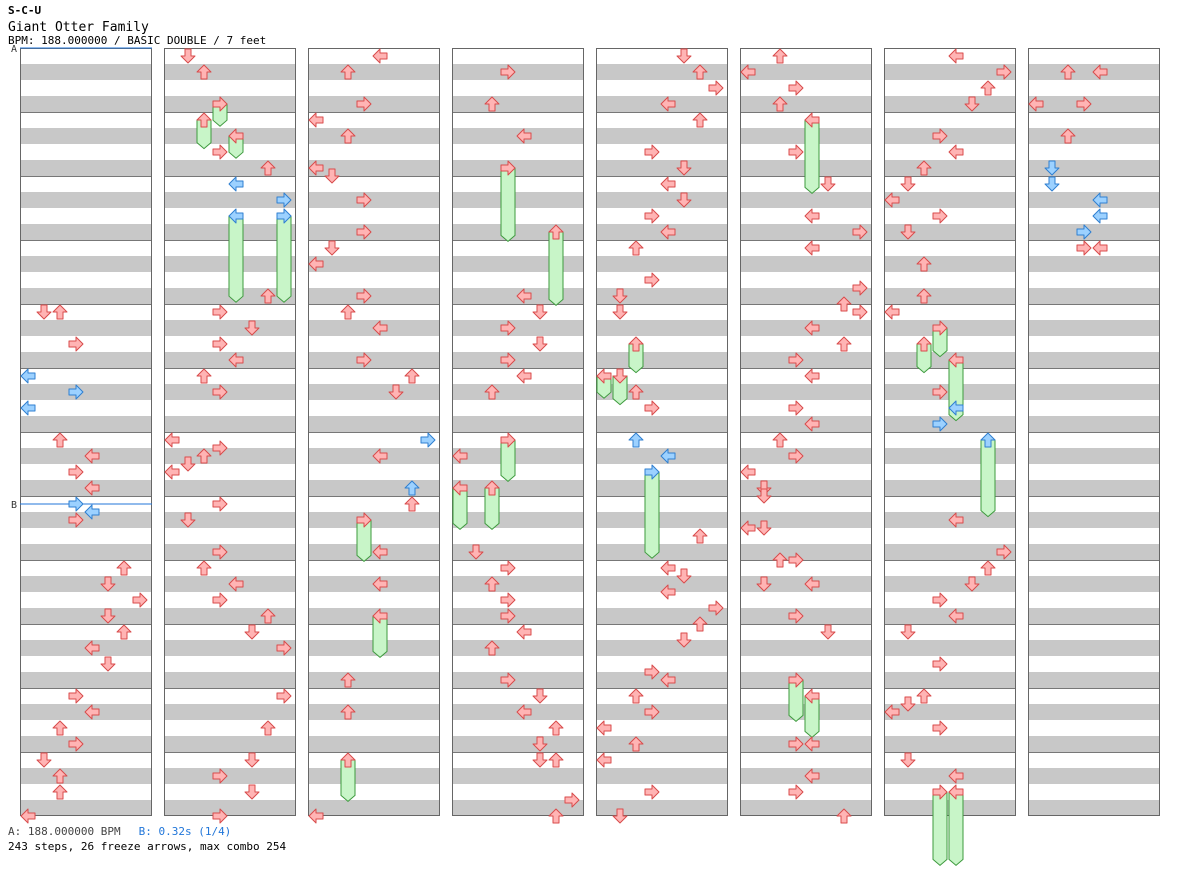 The image size is (1184, 876). Describe the element at coordinates (14, 49) in the screenshot. I see `marker-label: A` at that location.